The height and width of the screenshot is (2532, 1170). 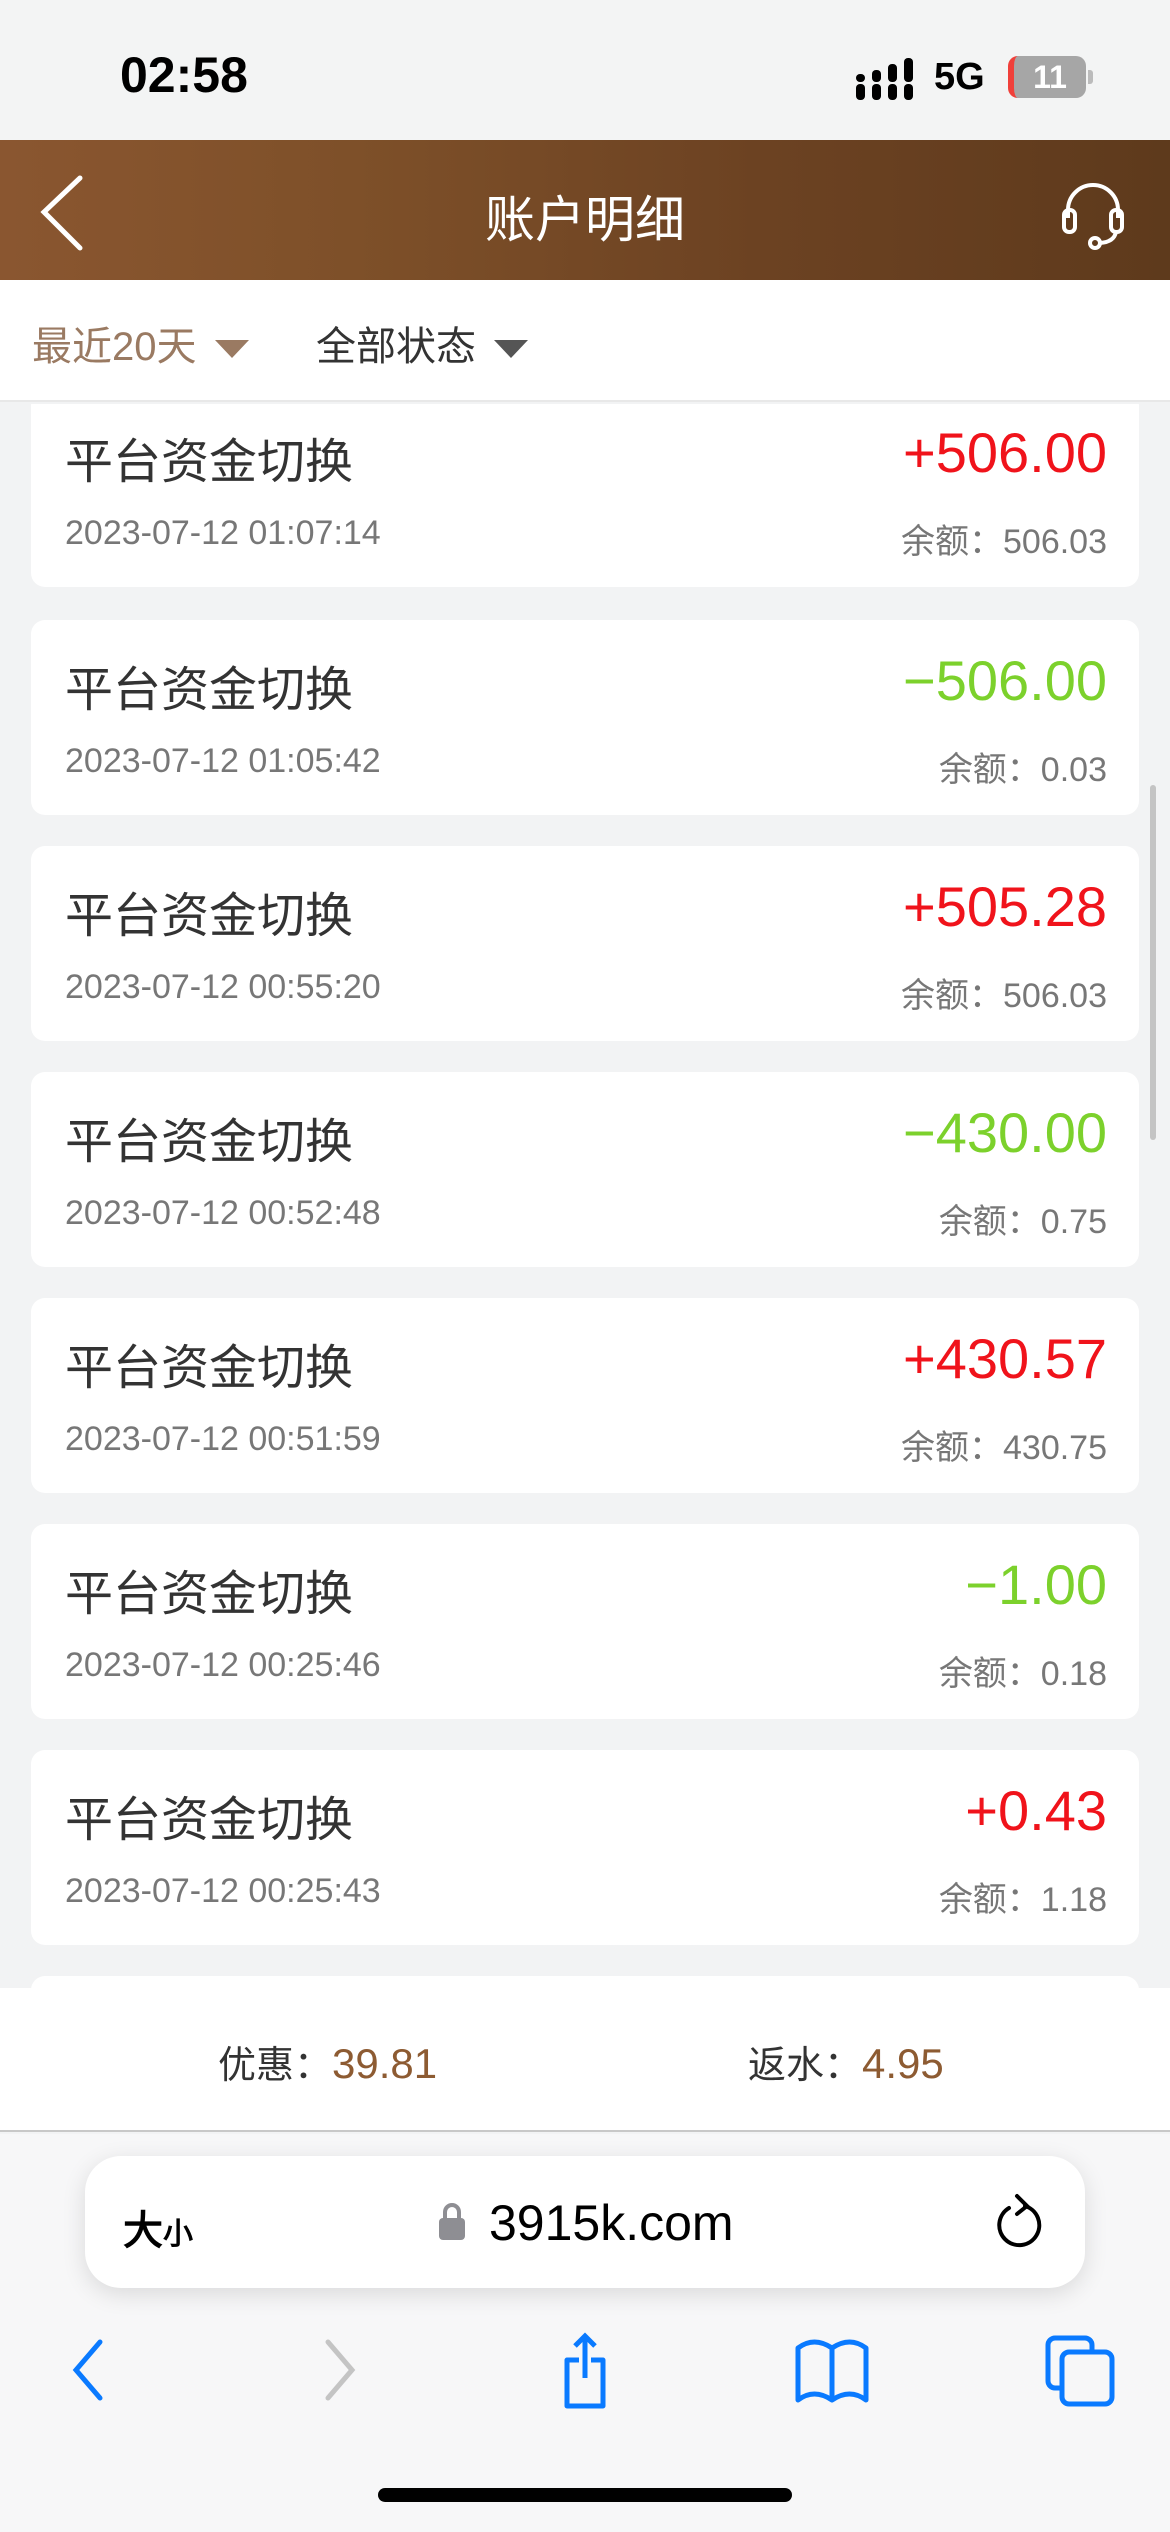 I want to click on rebate-summary: 返水：4.95, so click(x=846, y=2061).